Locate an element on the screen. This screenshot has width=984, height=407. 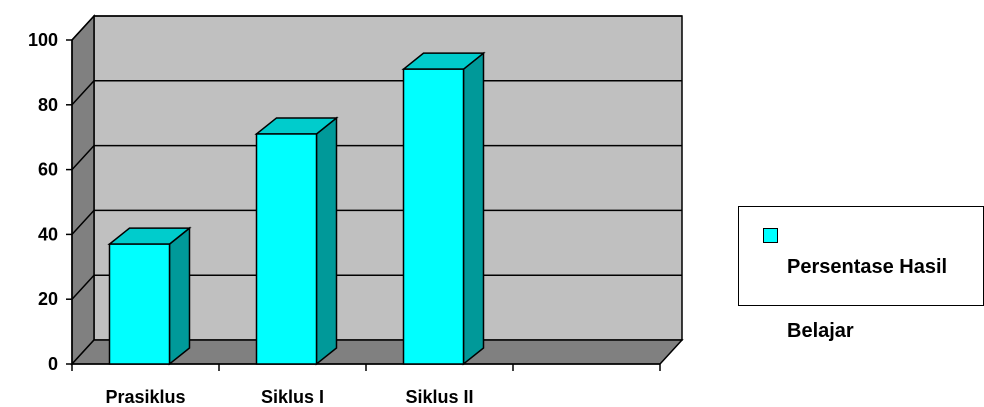
legend-swatch is located at coordinates (770, 235).